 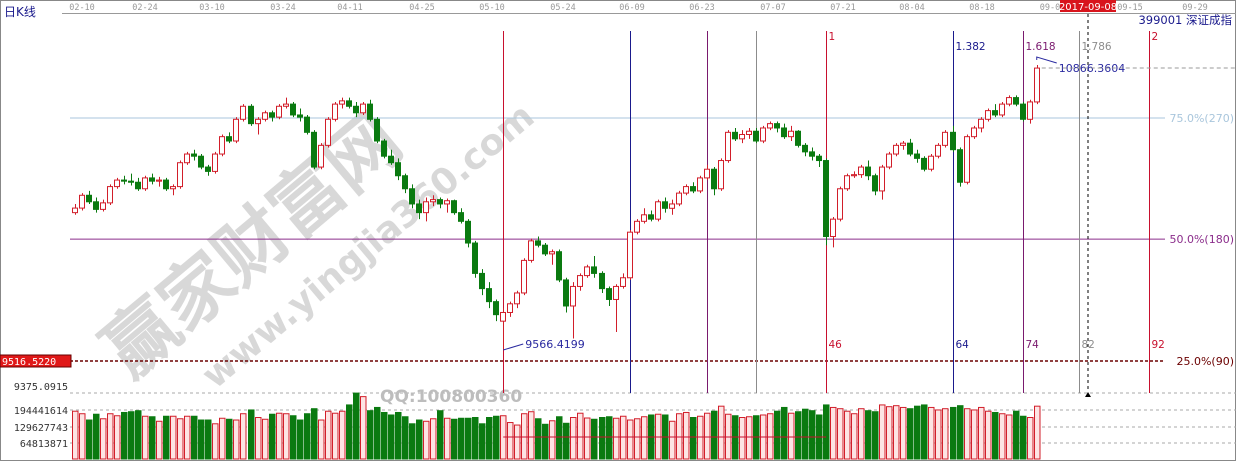 I want to click on crosshair-arrow-icon, so click(x=1088, y=394).